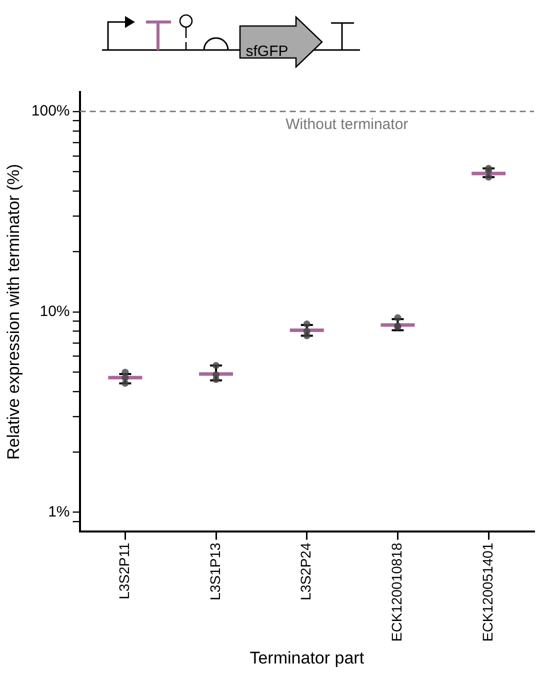  Describe the element at coordinates (487, 592) in the screenshot. I see `x-tick-label: ECK120051401` at that location.